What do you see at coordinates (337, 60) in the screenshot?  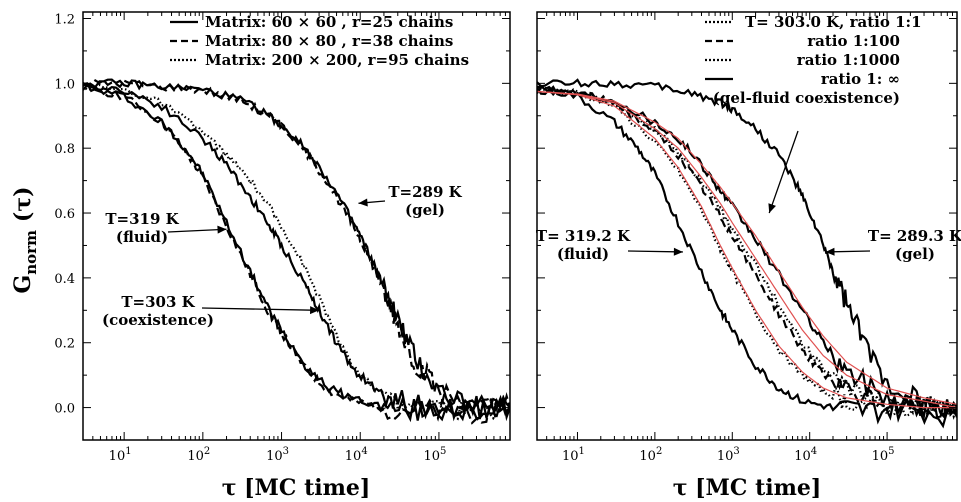 I see `legend-label: Matrix: 200 × 200, r=95 chains` at bounding box center [337, 60].